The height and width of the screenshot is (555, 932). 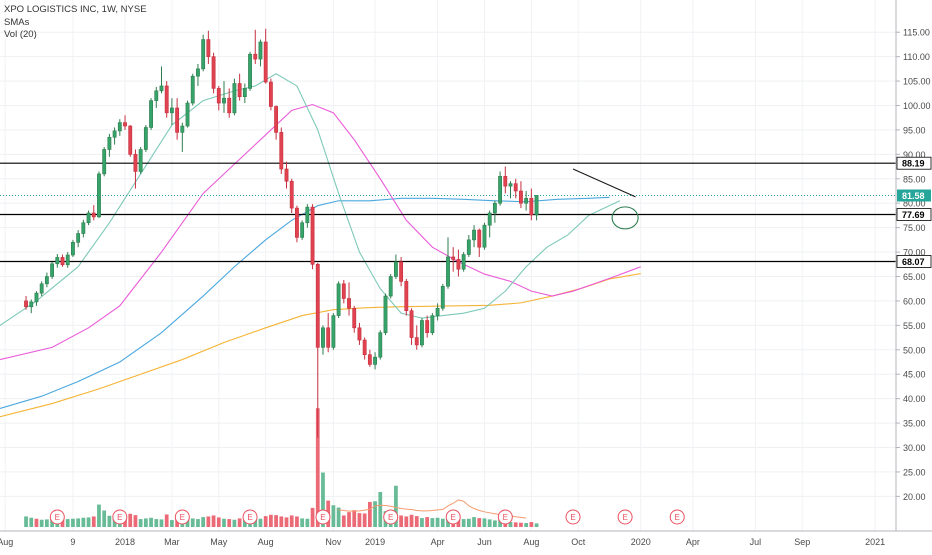 I want to click on volume-panel, so click(x=281, y=467).